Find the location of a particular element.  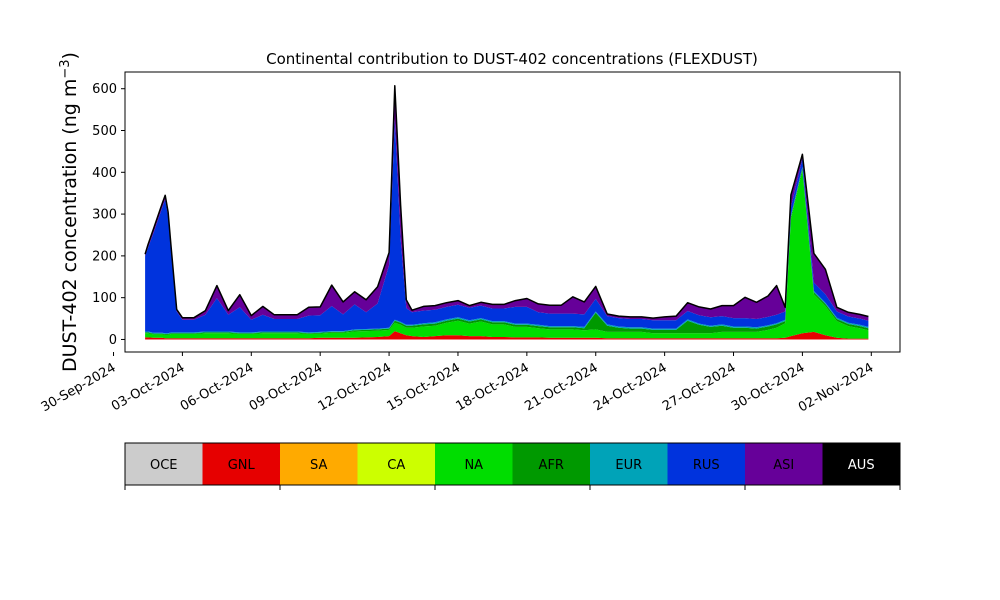

x-tick-label: 18-Oct-2024 is located at coordinates (492, 387).